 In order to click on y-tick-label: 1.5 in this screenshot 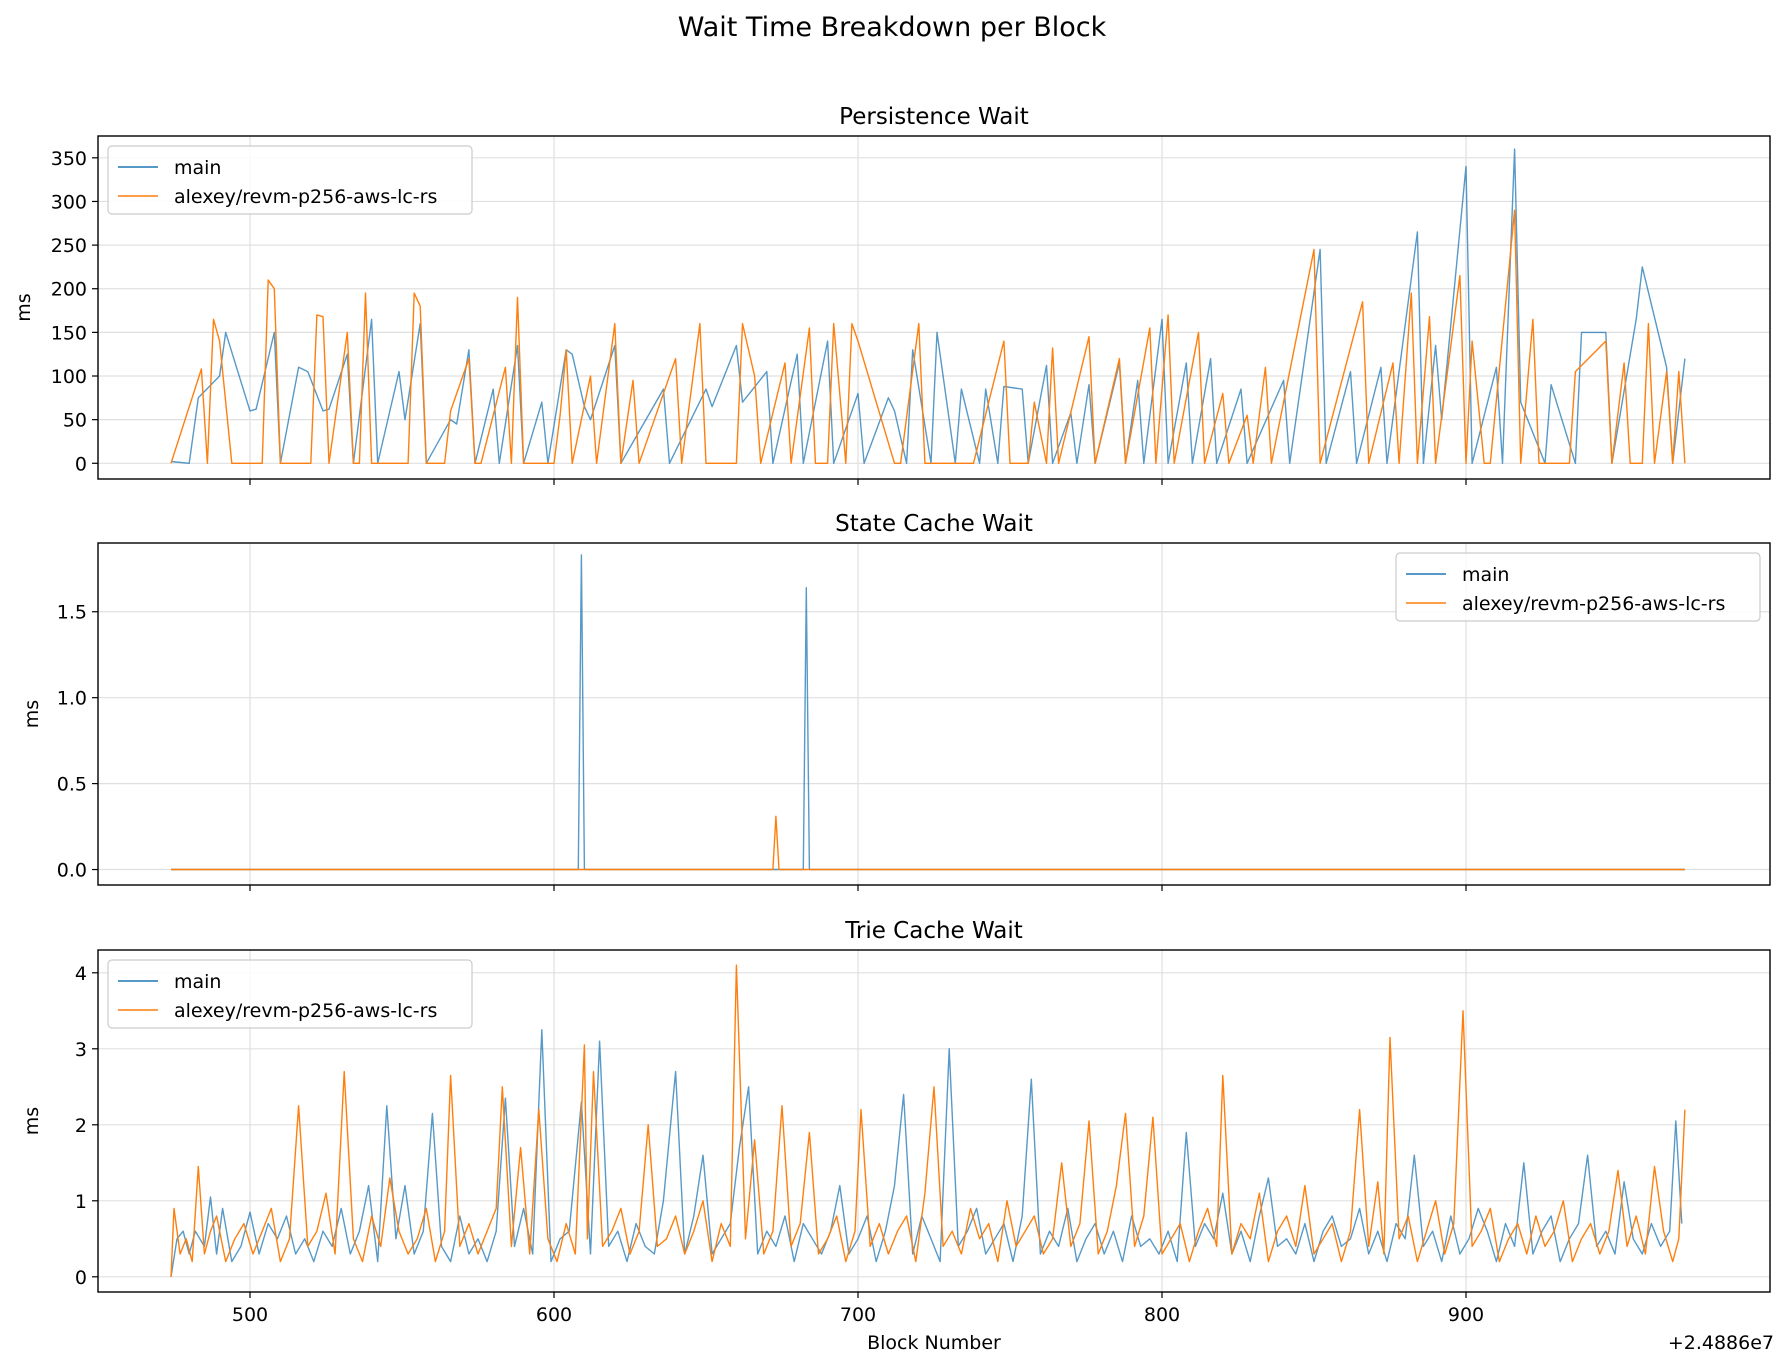, I will do `click(72, 613)`.